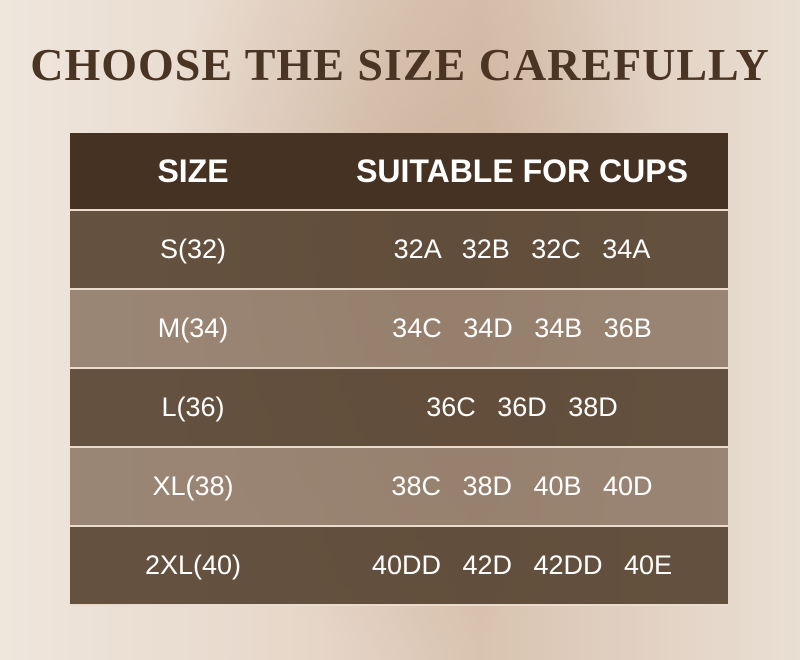  What do you see at coordinates (193, 486) in the screenshot?
I see `size-cell: XL(38)` at bounding box center [193, 486].